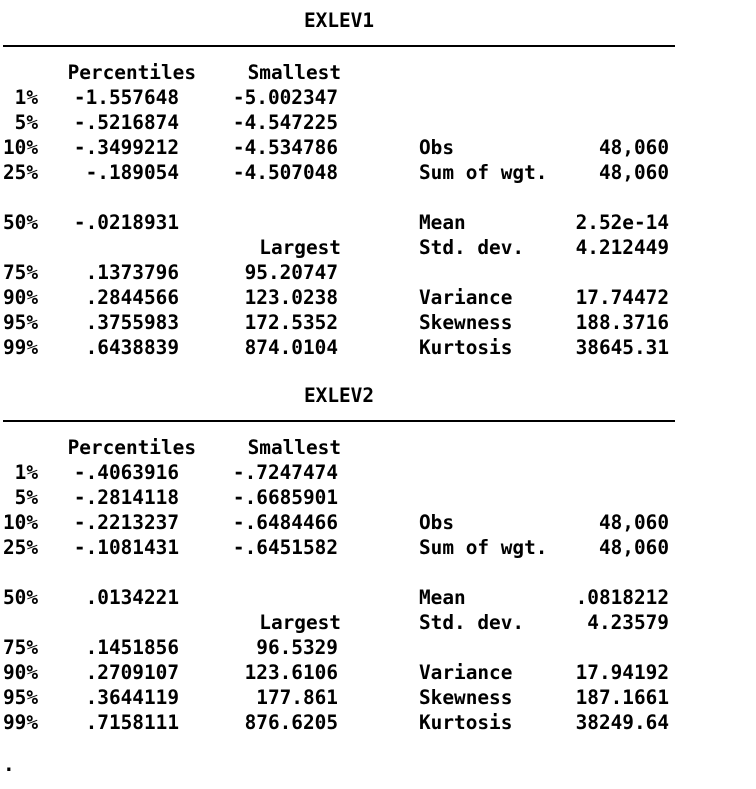 The image size is (756, 789). What do you see at coordinates (622, 697) in the screenshot?
I see `stat-value: 187.1661` at bounding box center [622, 697].